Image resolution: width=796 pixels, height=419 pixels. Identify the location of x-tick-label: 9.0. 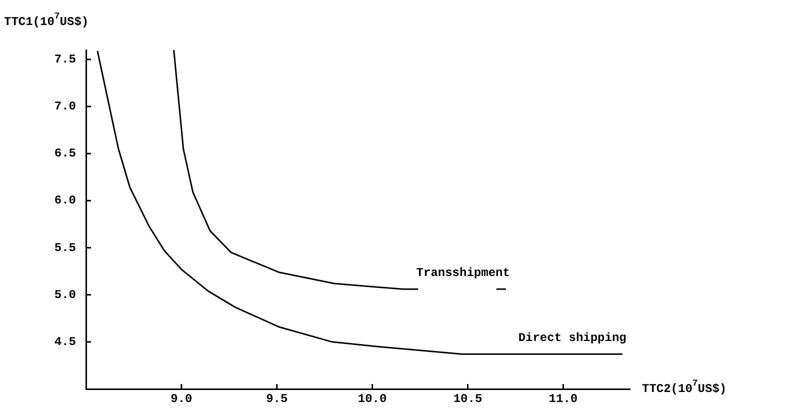
(181, 399).